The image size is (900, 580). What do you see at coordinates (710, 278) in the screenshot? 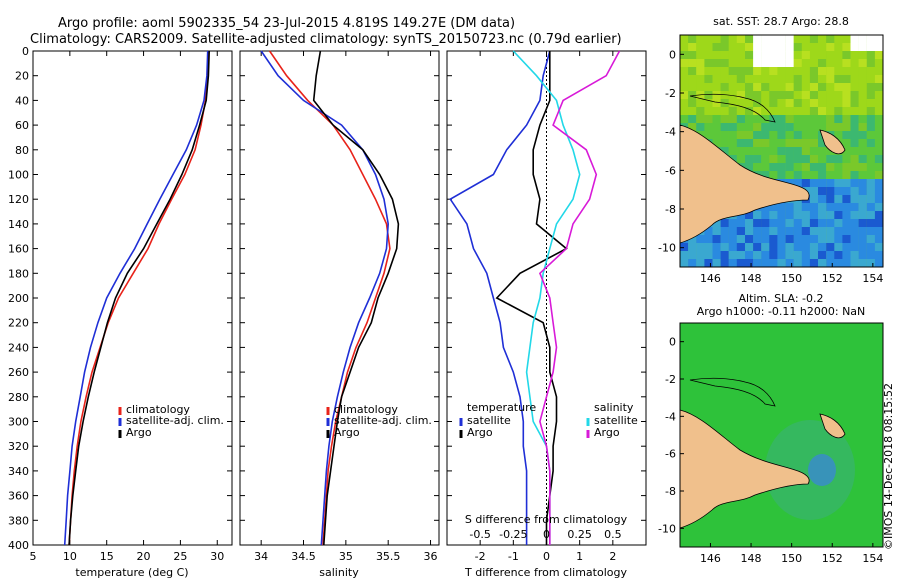
I see `sst-map-lon-tick-label: 146` at bounding box center [710, 278].